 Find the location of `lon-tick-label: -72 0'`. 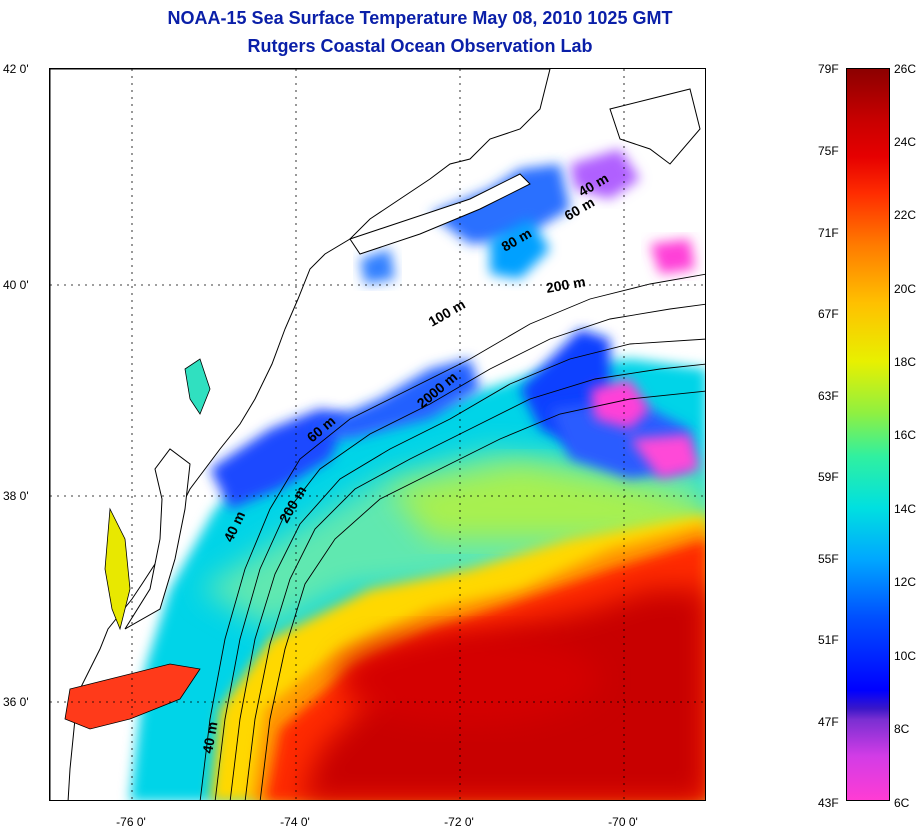

lon-tick-label: -72 0' is located at coordinates (459, 822).